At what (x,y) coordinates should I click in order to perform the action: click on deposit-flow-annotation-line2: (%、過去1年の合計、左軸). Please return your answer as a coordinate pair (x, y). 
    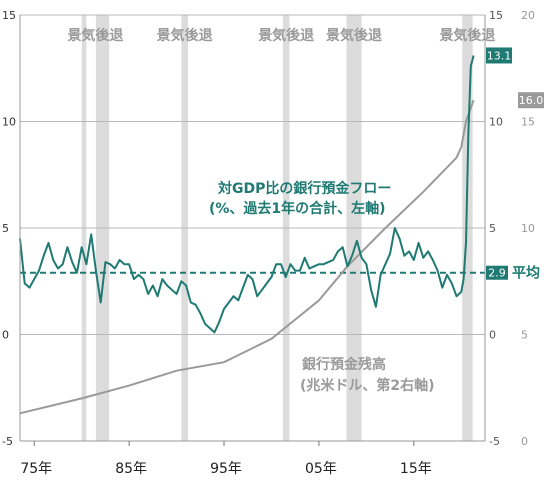
    Looking at the image, I should click on (297, 208).